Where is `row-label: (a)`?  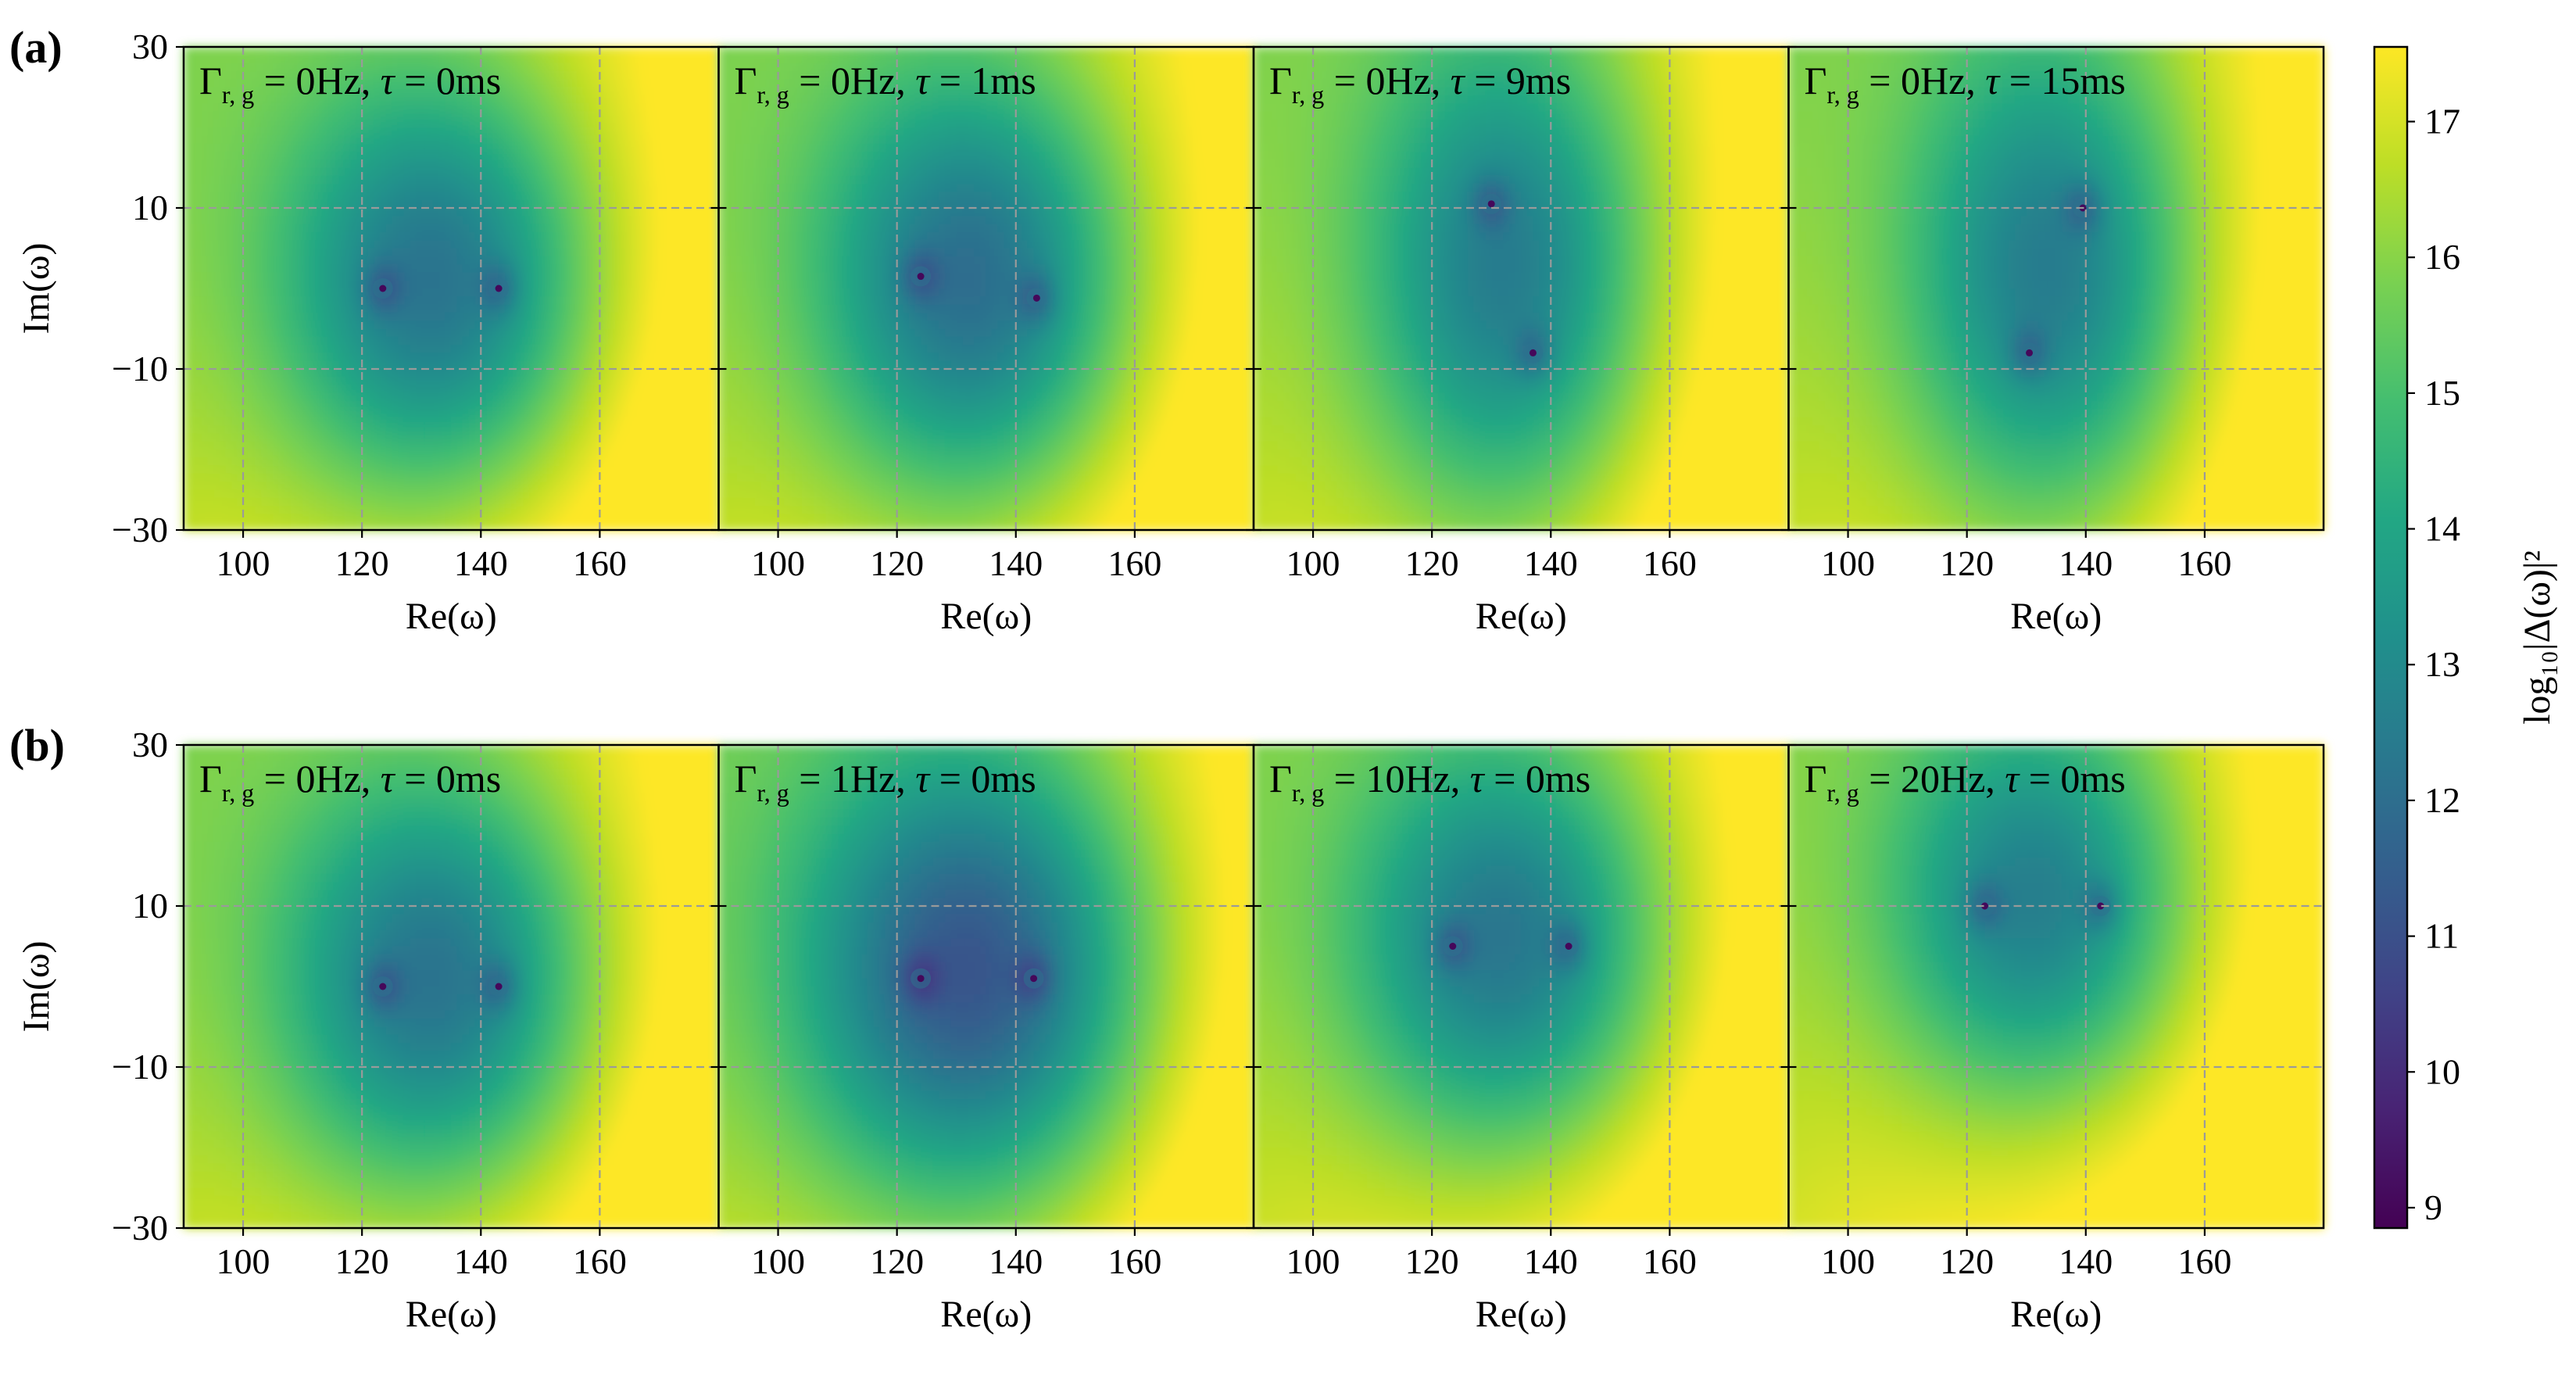
row-label: (a) is located at coordinates (36, 47).